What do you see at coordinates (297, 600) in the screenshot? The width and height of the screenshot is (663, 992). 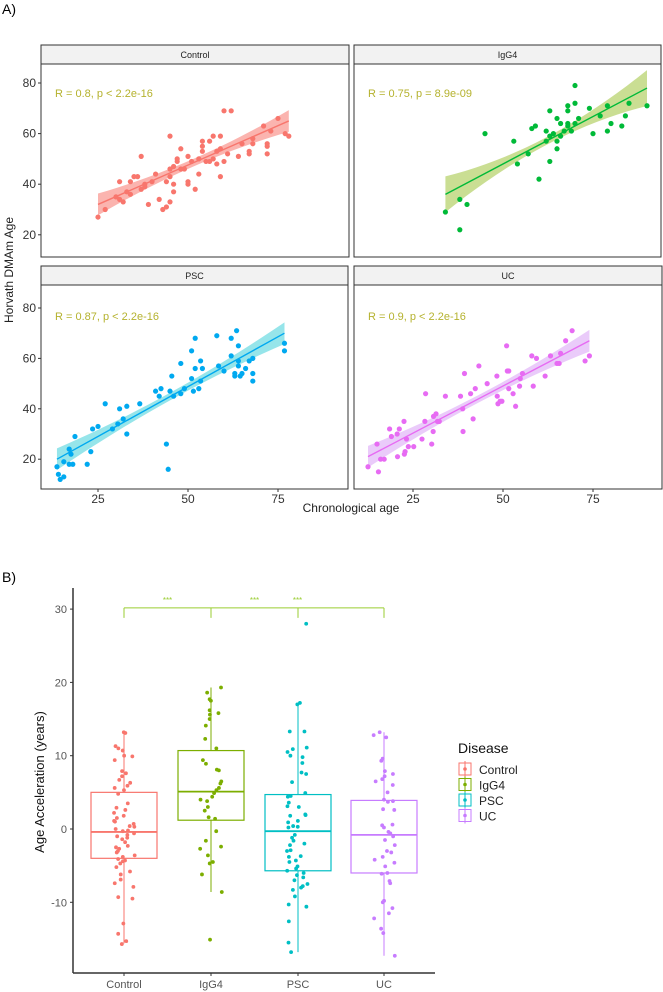 I see `significance-label: ***` at bounding box center [297, 600].